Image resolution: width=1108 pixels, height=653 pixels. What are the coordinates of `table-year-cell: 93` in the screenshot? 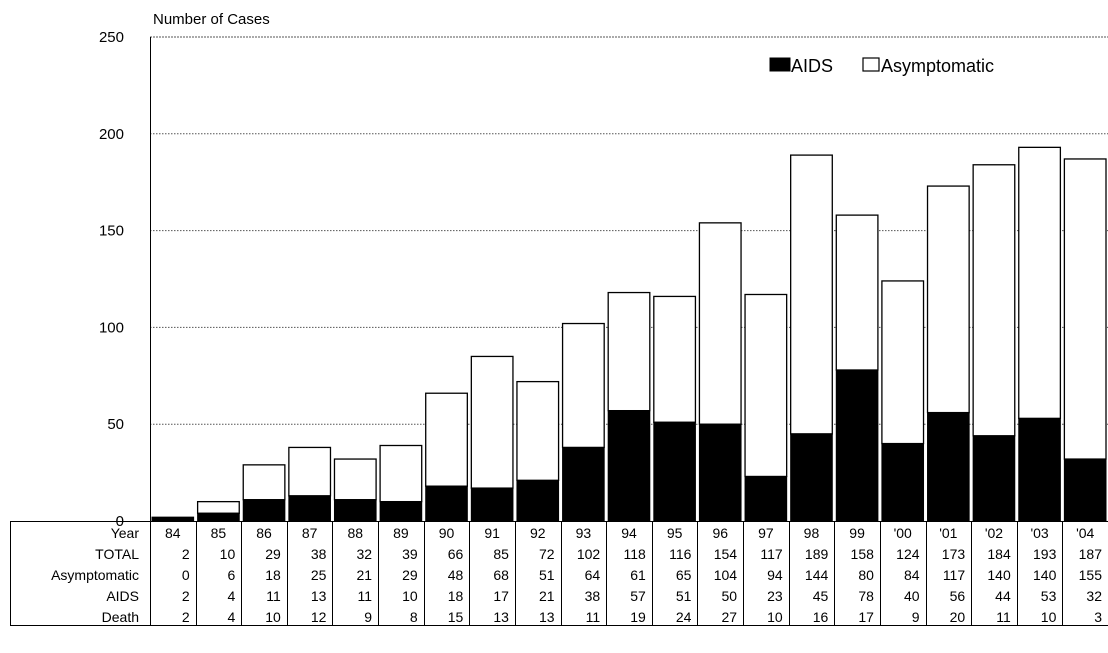 It's located at (584, 533).